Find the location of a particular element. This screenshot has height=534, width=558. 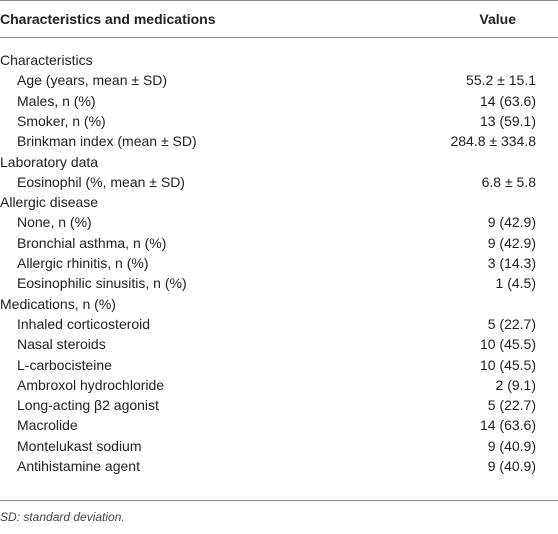

table-row: Males, n (%) 14 (63.6) is located at coordinates (279, 101).